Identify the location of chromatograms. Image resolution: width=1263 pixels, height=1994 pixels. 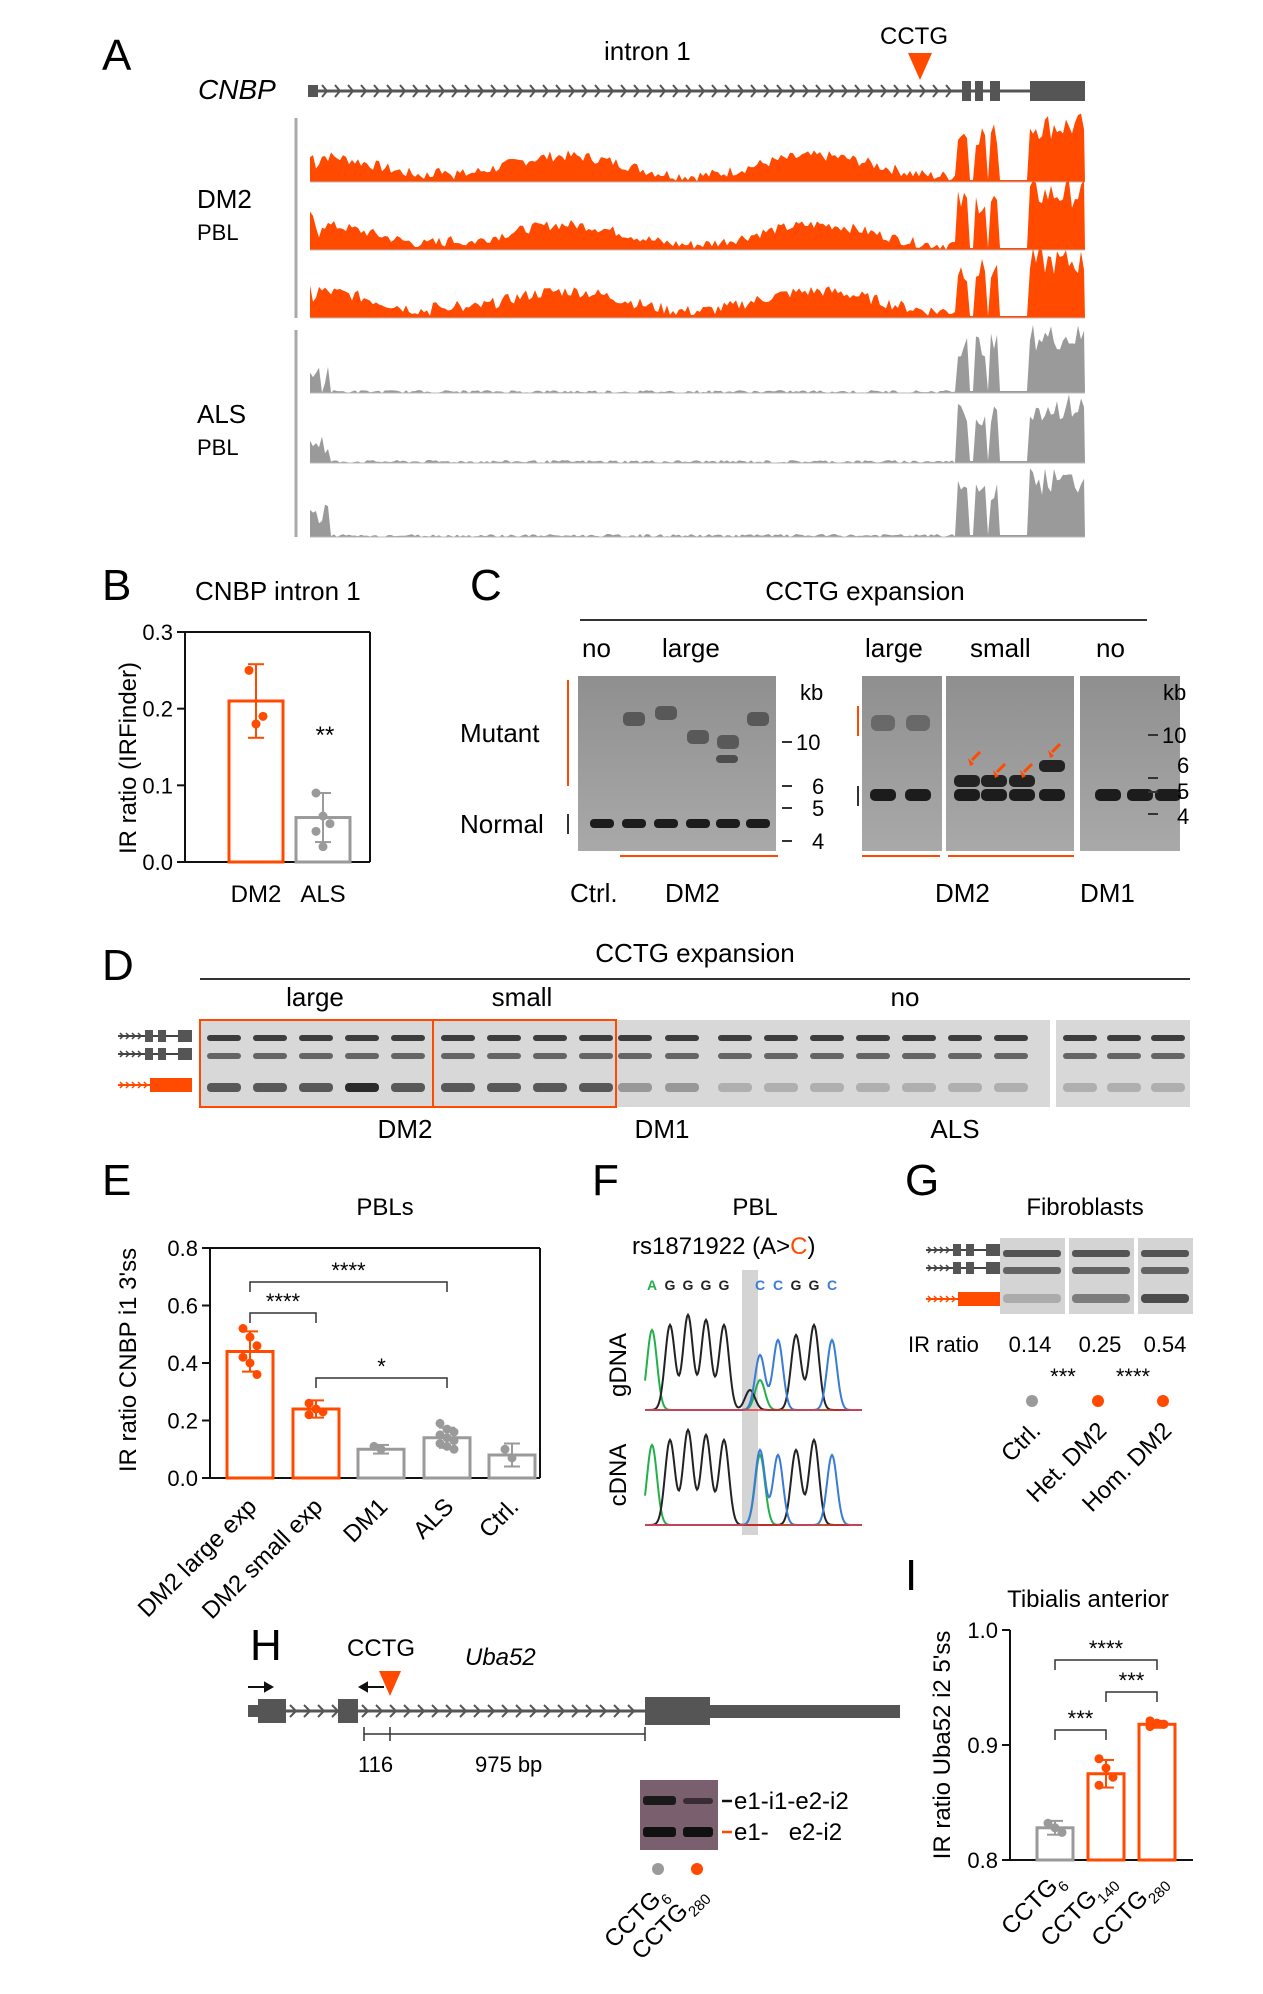
(753, 1419).